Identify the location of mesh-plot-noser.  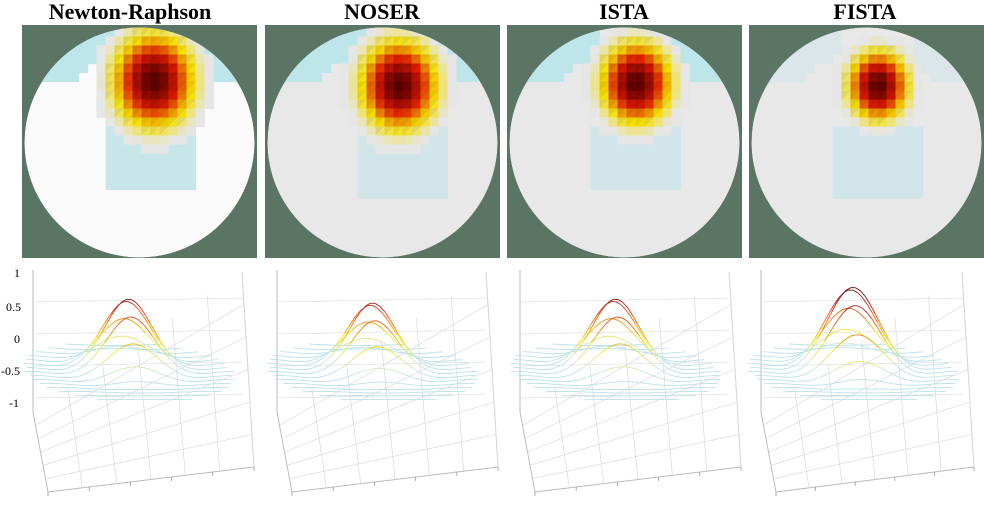
(385, 383).